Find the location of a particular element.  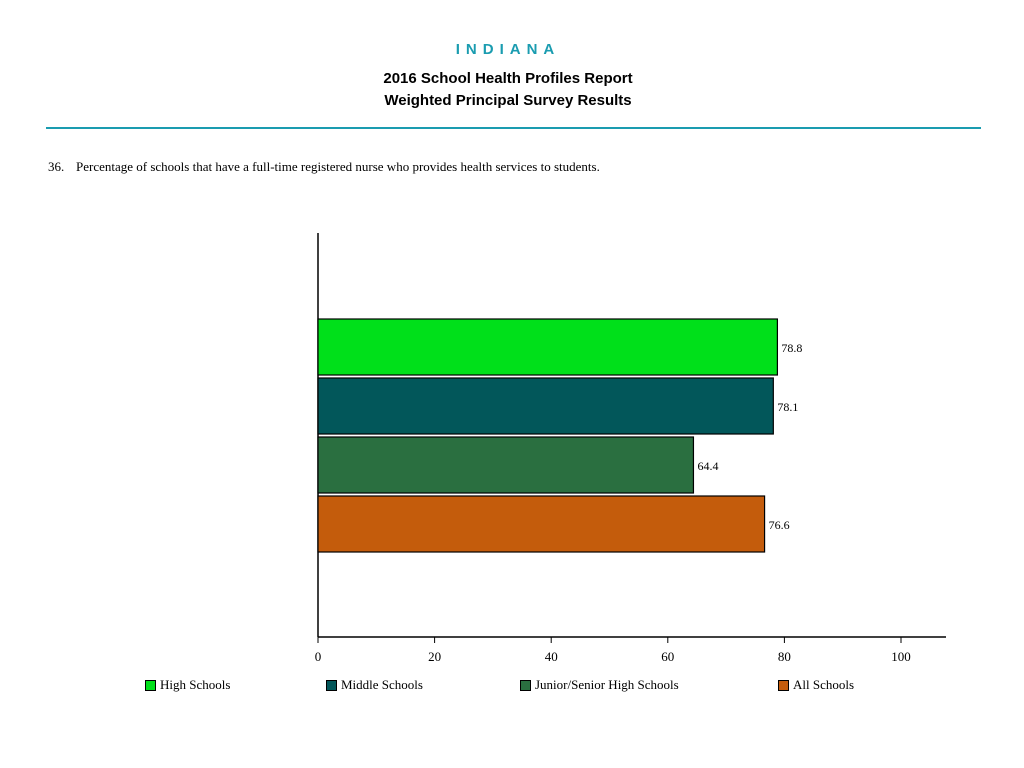

x-tick-label: 100 is located at coordinates (901, 656).